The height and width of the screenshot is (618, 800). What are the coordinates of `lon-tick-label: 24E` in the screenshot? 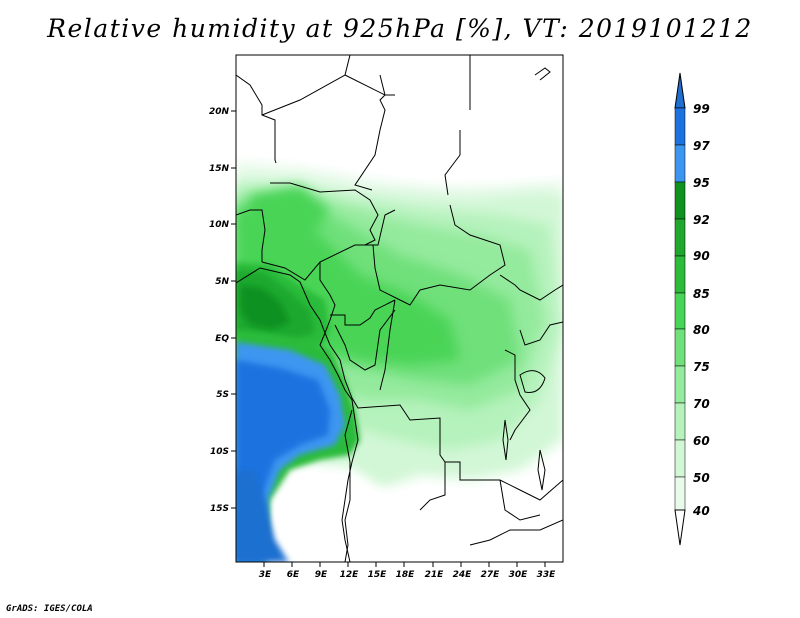 It's located at (463, 575).